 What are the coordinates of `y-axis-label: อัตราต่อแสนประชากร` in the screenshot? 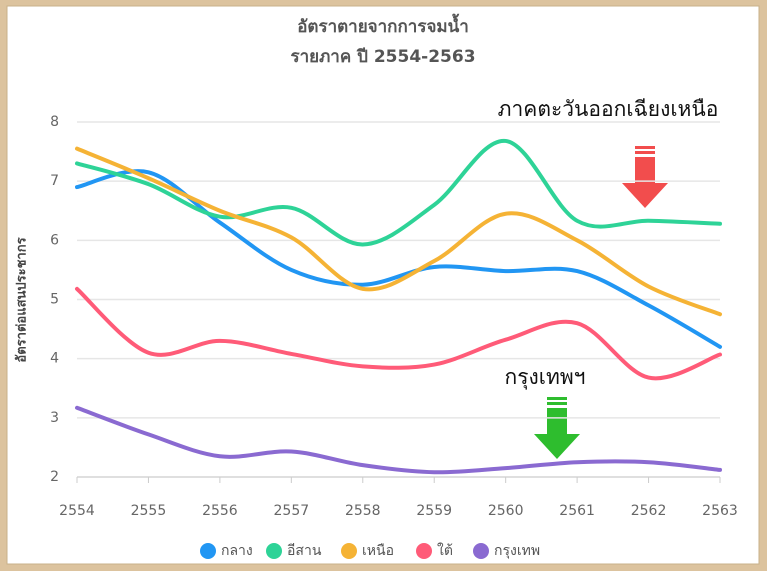 It's located at (22, 299).